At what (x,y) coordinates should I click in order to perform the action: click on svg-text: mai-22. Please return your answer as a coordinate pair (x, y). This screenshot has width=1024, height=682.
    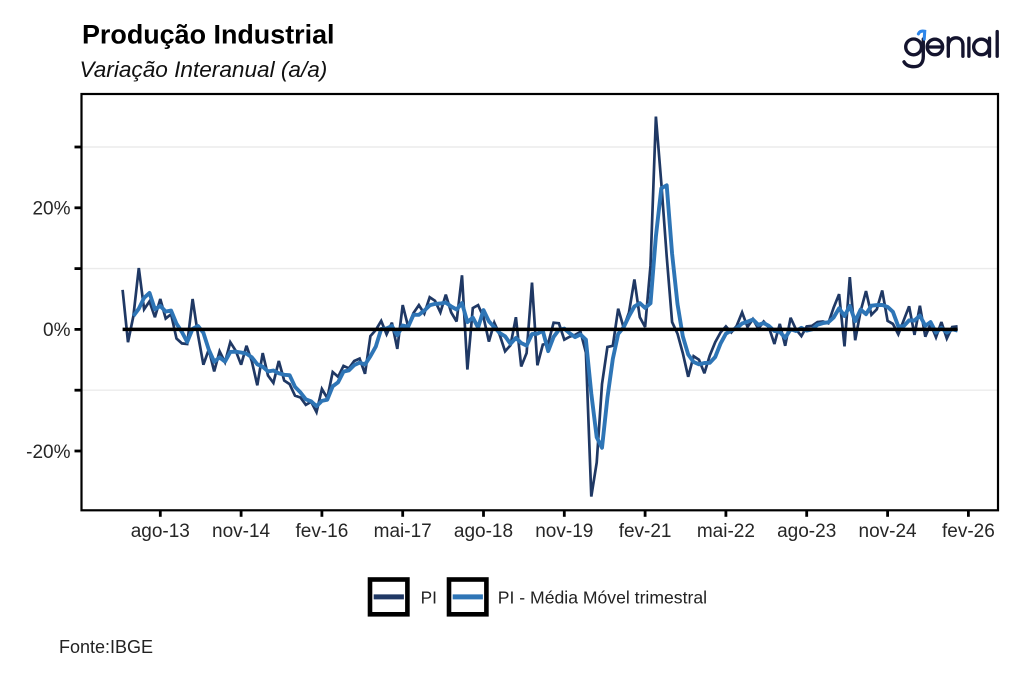
    Looking at the image, I should click on (726, 531).